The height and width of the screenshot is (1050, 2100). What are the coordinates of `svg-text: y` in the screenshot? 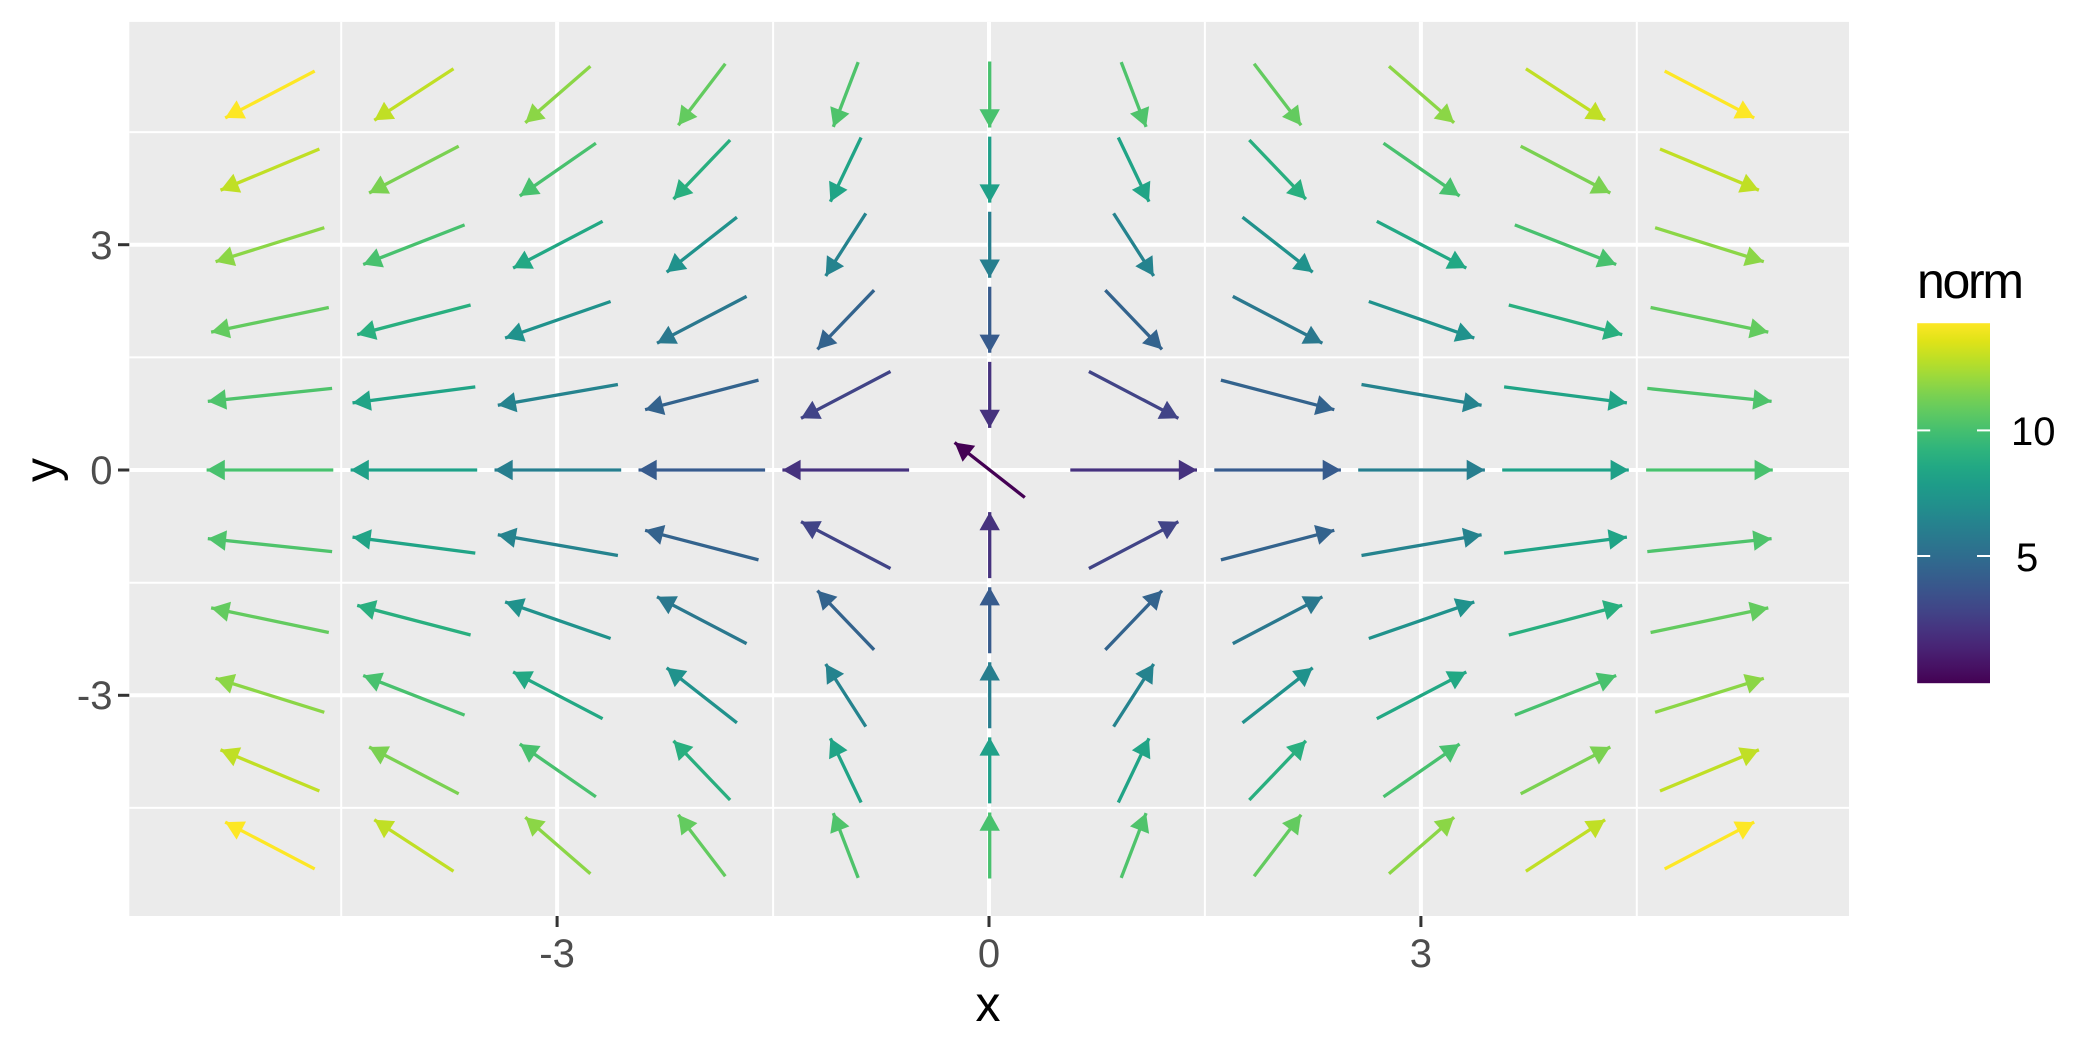 It's located at (42, 470).